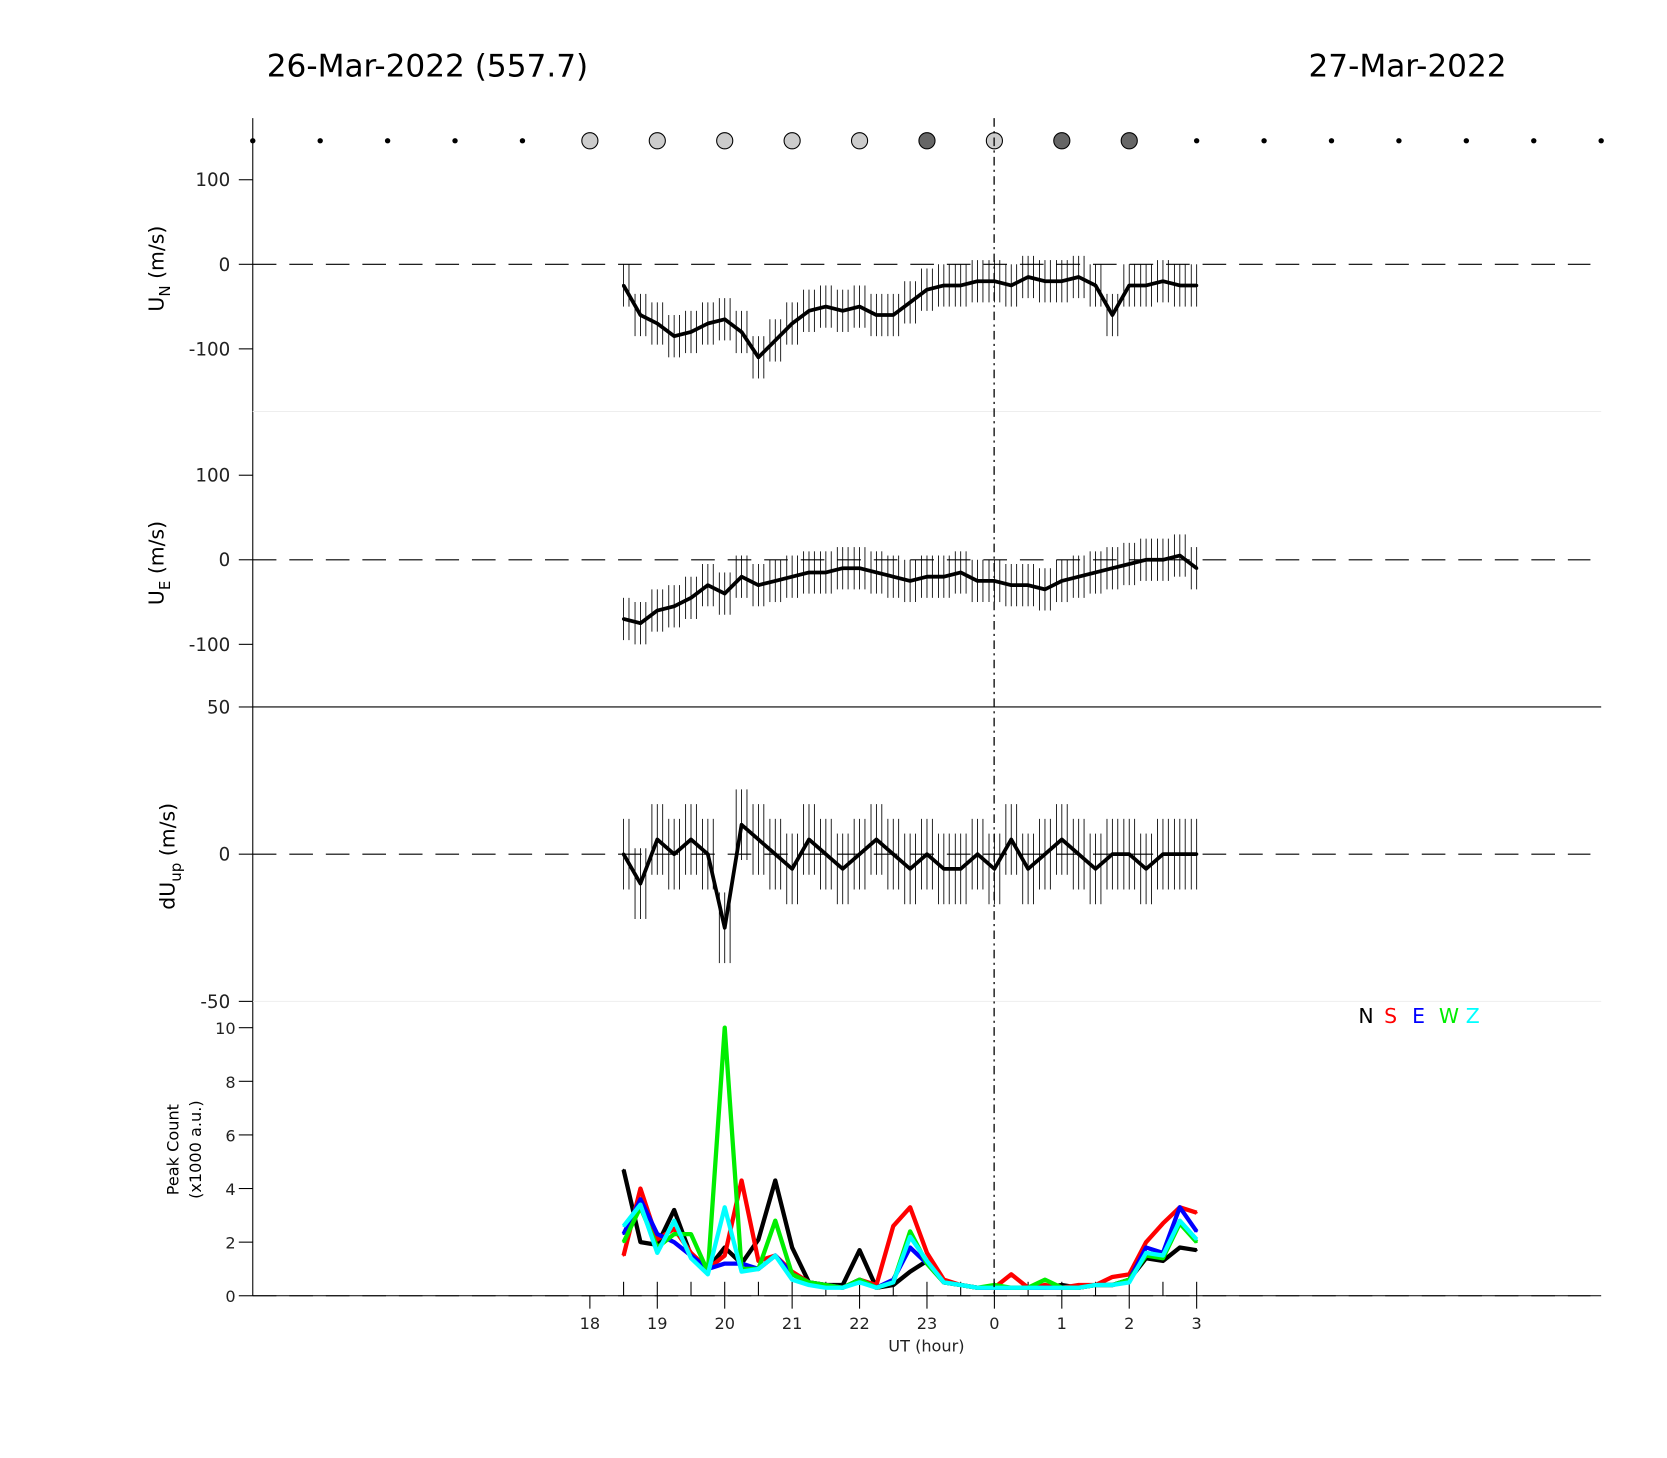 The image size is (1667, 1458). I want to click on y-tick-label: 8, so click(230, 1082).